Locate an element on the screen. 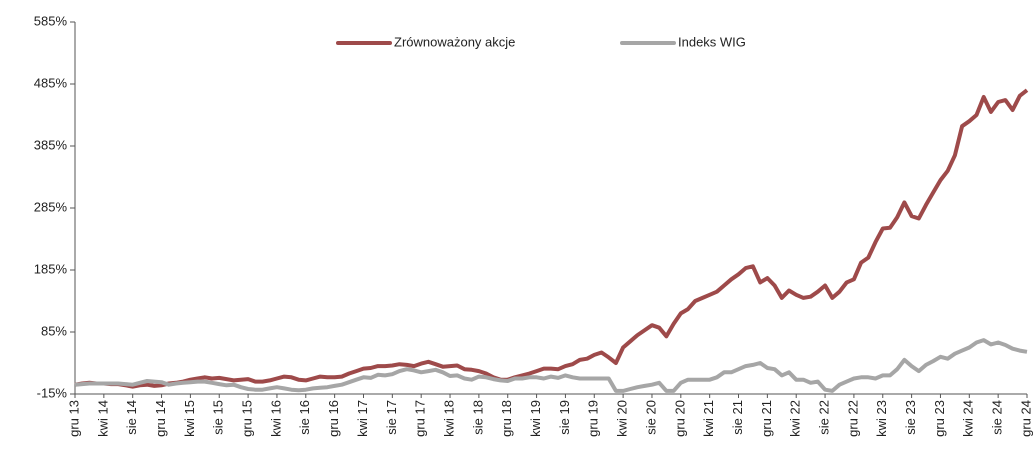 This screenshot has height=458, width=1033. x-tick-label: gru 18 is located at coordinates (506, 418).